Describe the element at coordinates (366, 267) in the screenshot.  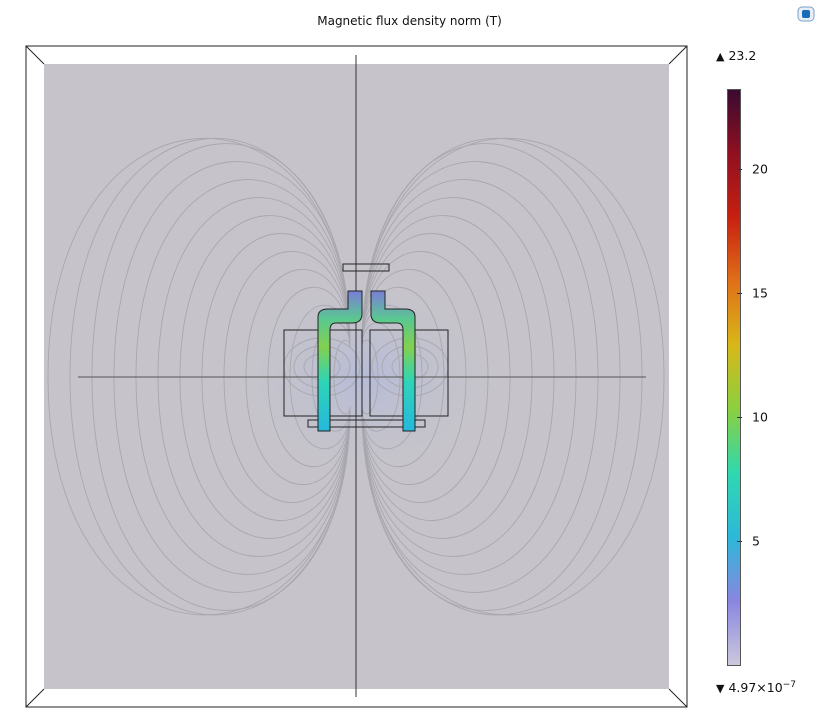
I see `top-plate` at that location.